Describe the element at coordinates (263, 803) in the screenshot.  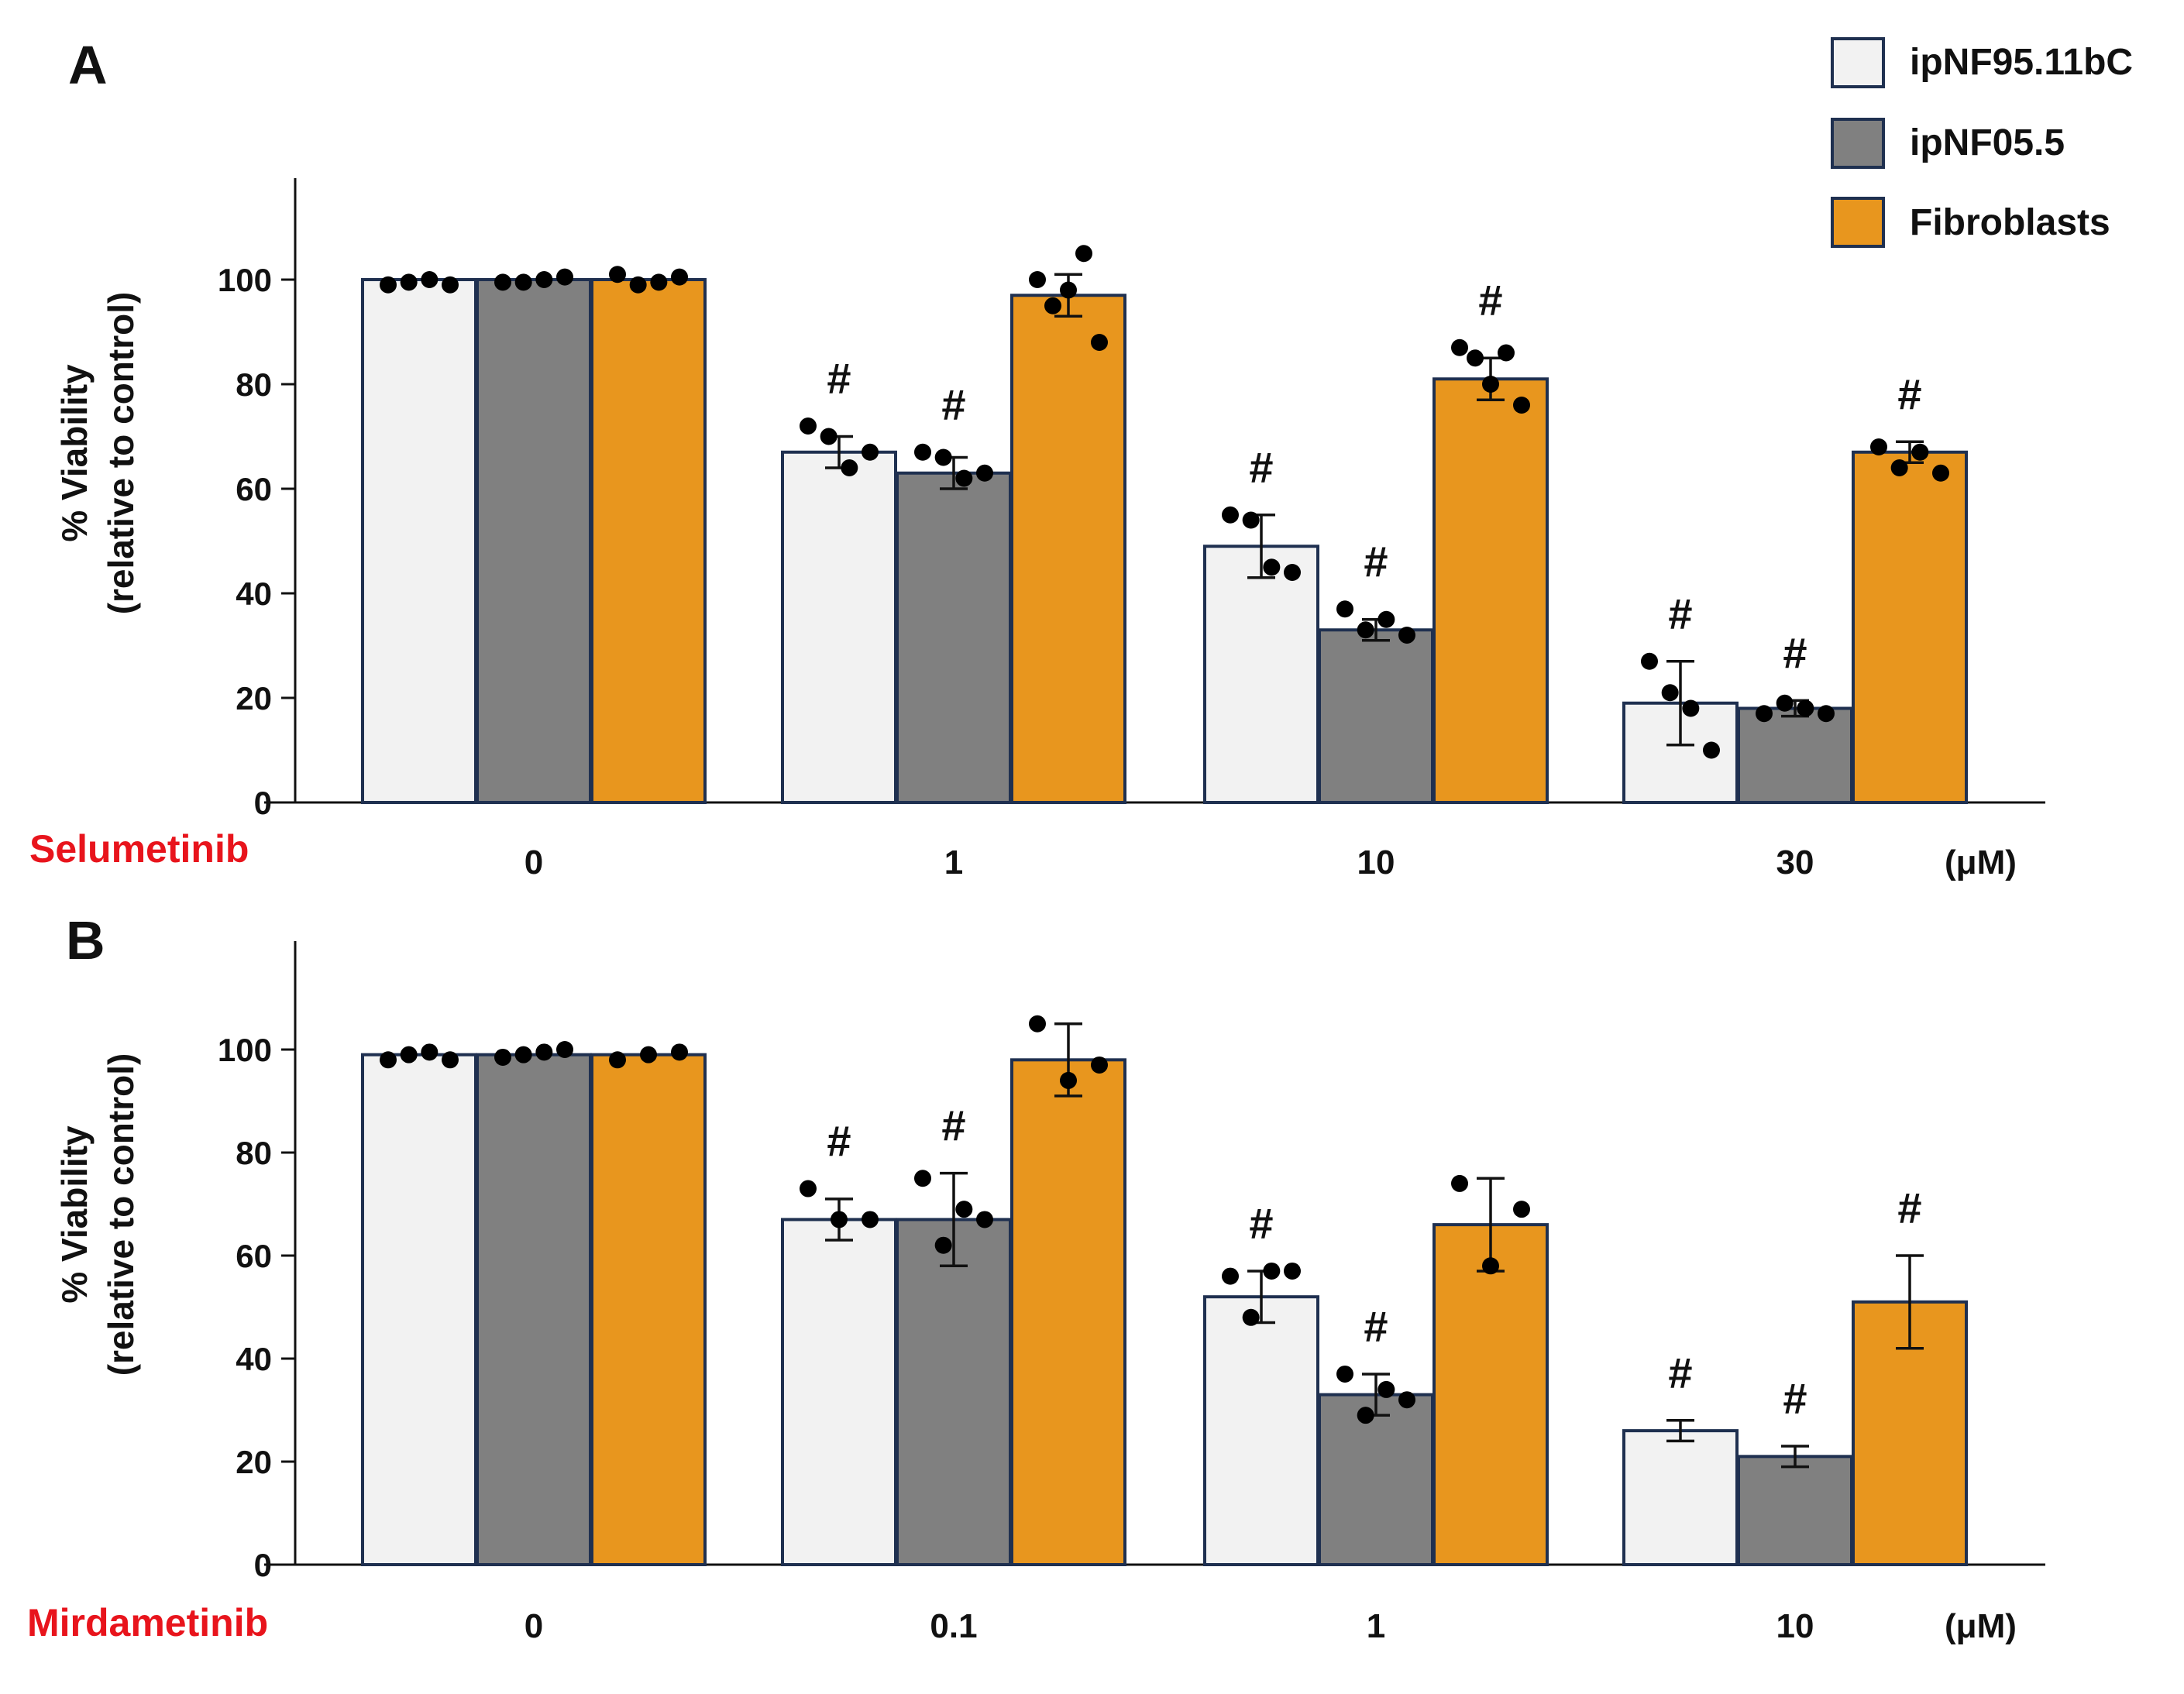
I see `y-tick-label: 0` at that location.